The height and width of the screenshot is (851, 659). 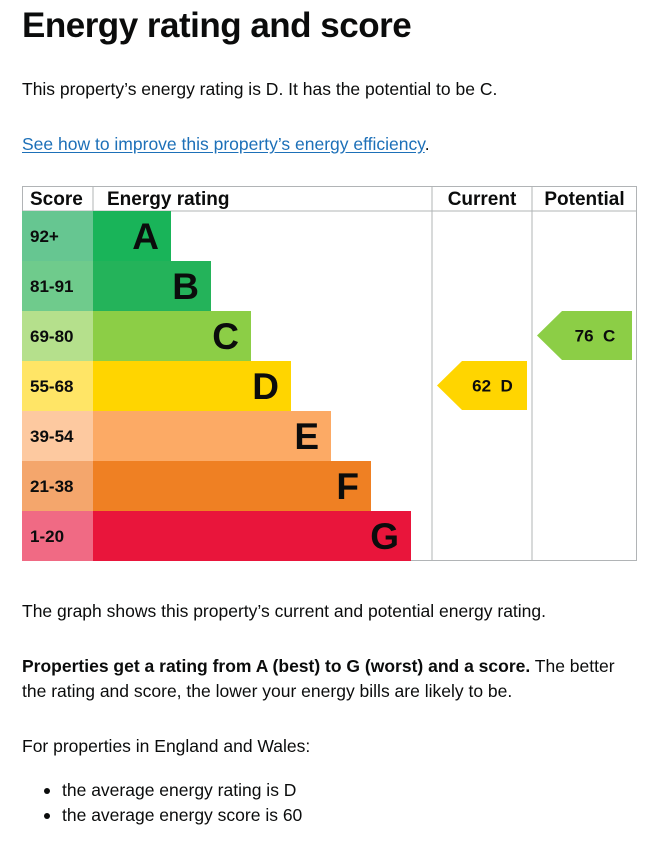 What do you see at coordinates (51, 486) in the screenshot?
I see `score-range-f: 21-38` at bounding box center [51, 486].